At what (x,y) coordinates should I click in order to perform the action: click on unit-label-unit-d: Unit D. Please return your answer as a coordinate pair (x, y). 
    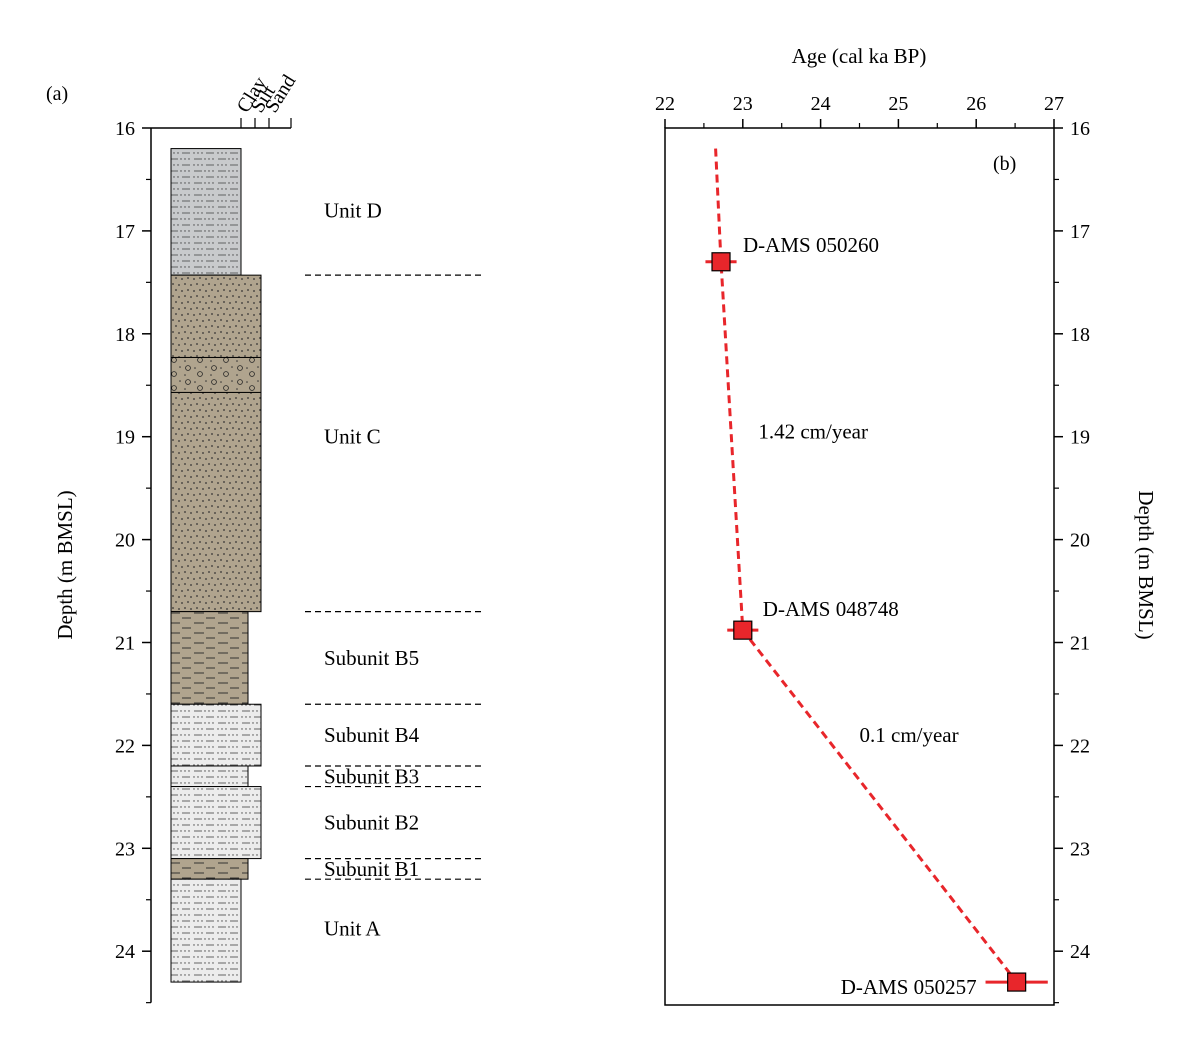
    Looking at the image, I should click on (353, 210).